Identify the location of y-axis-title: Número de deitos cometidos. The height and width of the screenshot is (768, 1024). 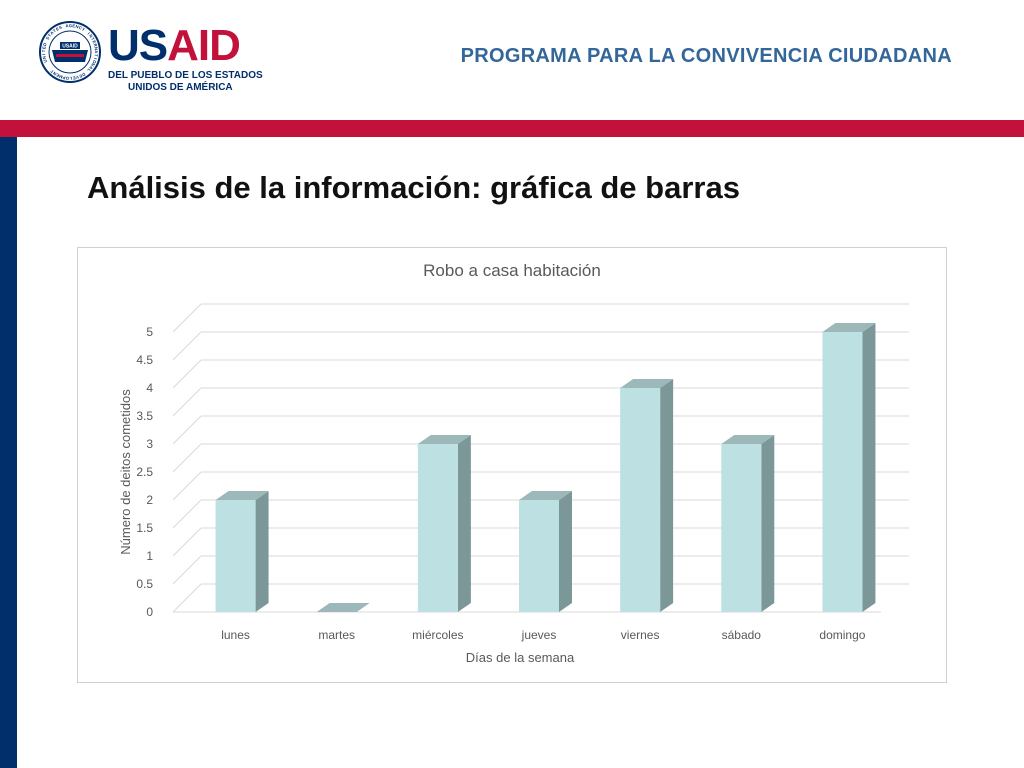
(125, 472).